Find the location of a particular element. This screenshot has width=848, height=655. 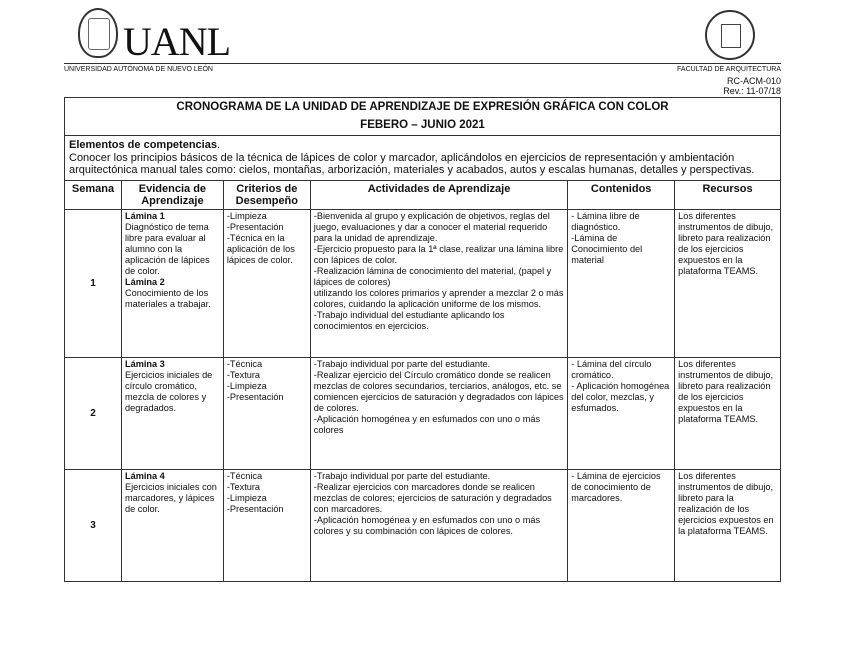

week-cell: 1 is located at coordinates (93, 283).